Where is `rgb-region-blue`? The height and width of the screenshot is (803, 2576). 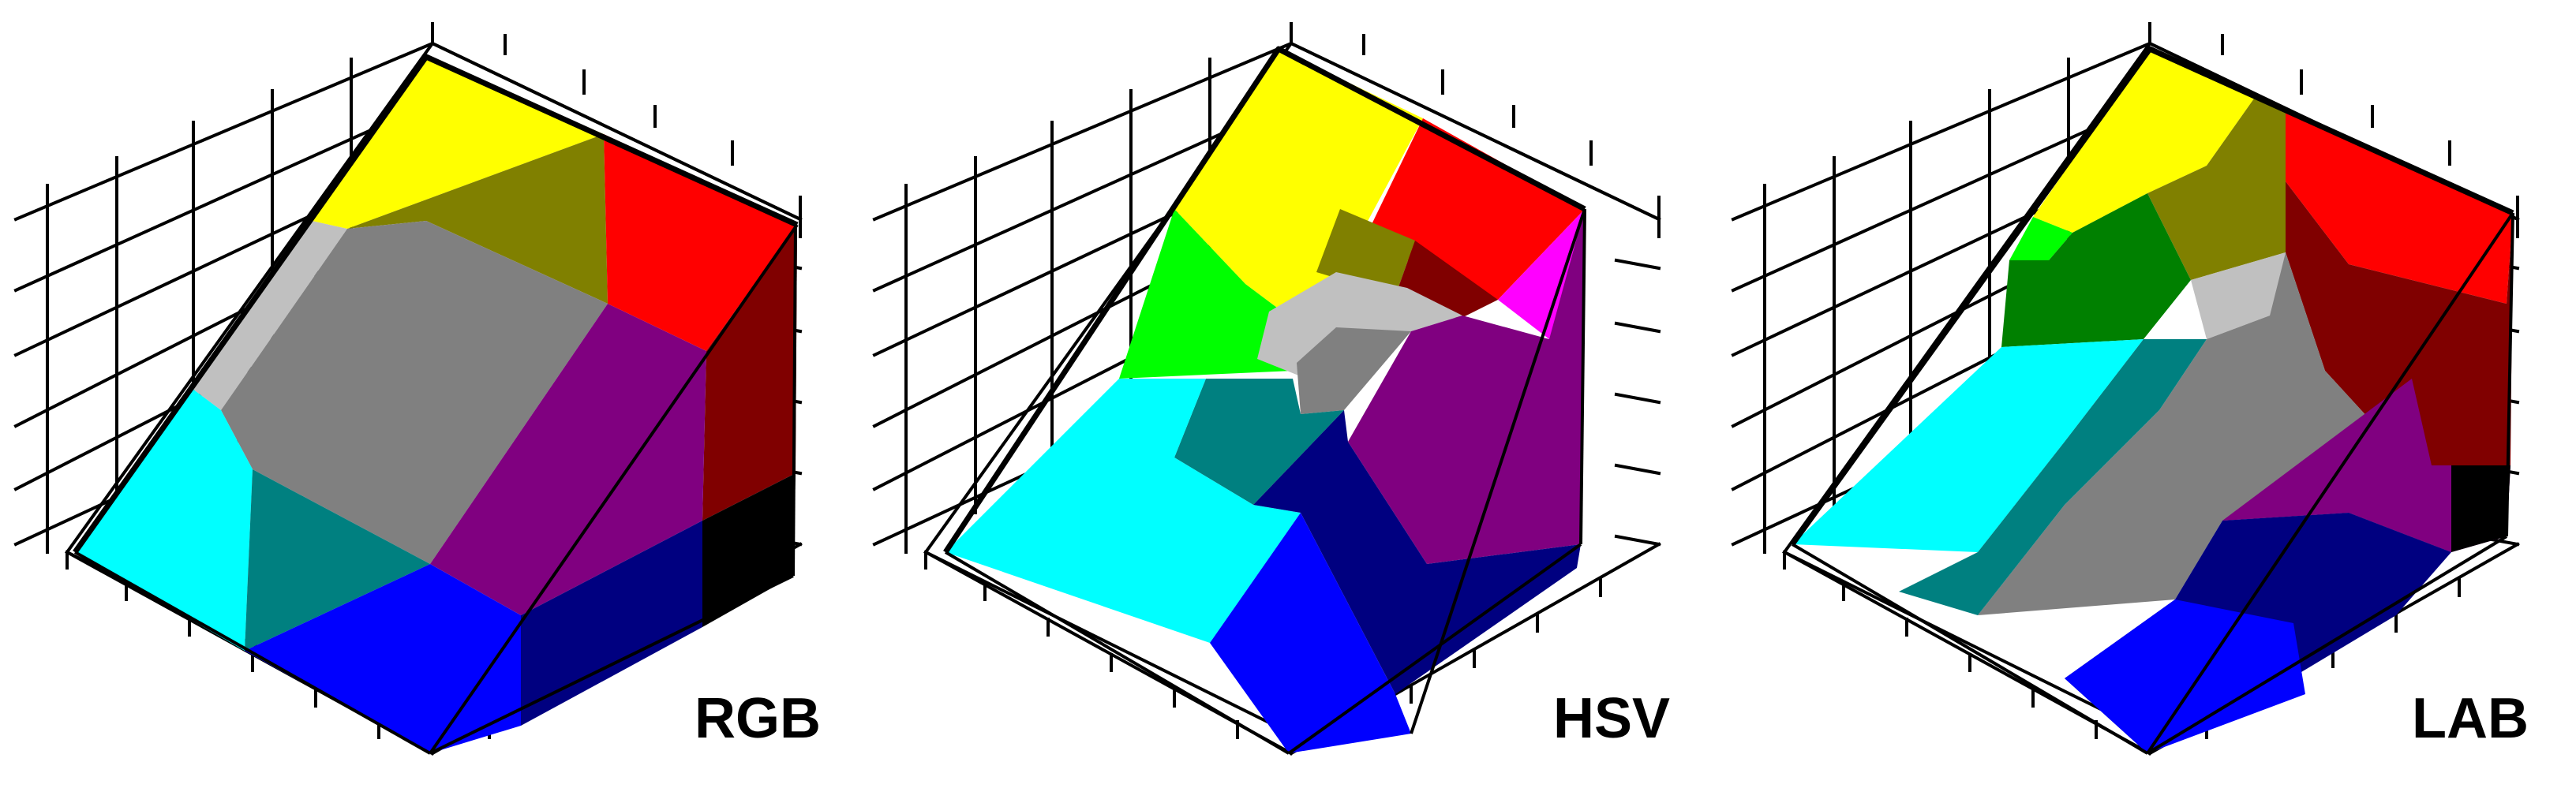
rgb-region-blue is located at coordinates (383, 658).